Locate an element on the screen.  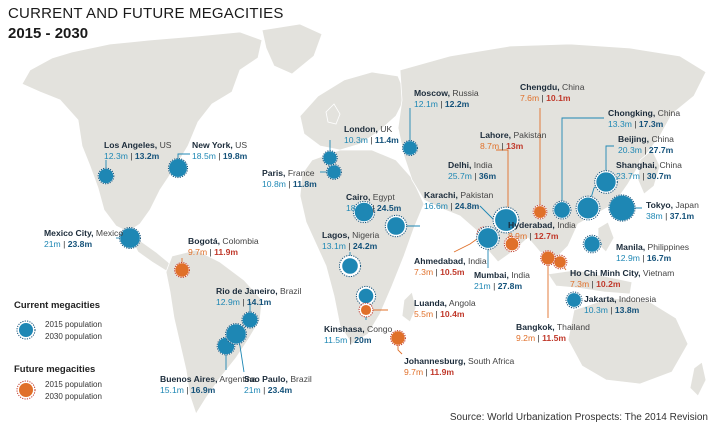
city-name: Chongking, is located at coordinates (632, 113).